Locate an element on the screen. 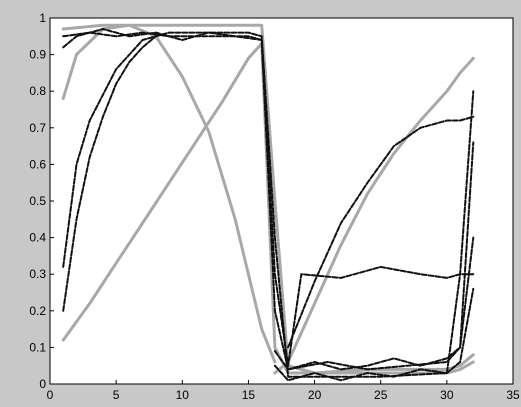  y-tick-label: 0.2 is located at coordinates (37, 311).